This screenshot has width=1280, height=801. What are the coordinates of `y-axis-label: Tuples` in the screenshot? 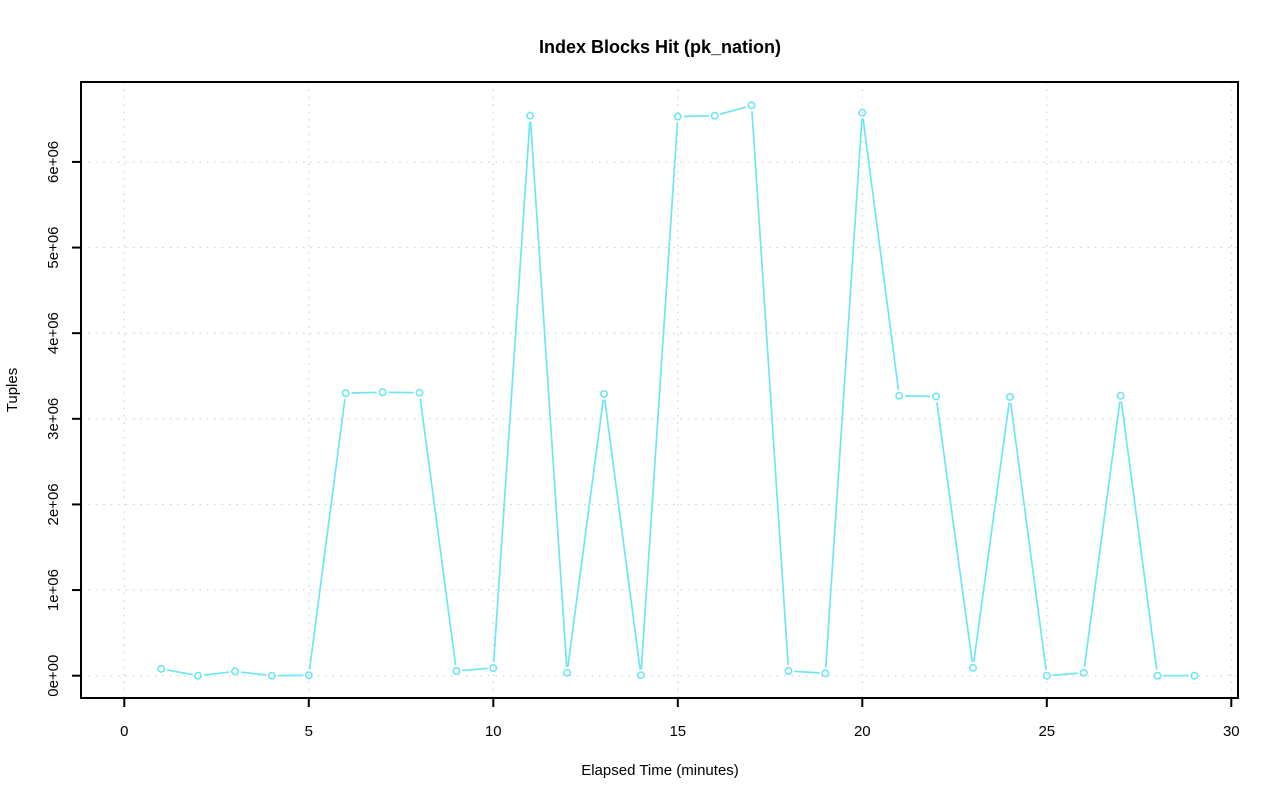 It's located at (12, 390).